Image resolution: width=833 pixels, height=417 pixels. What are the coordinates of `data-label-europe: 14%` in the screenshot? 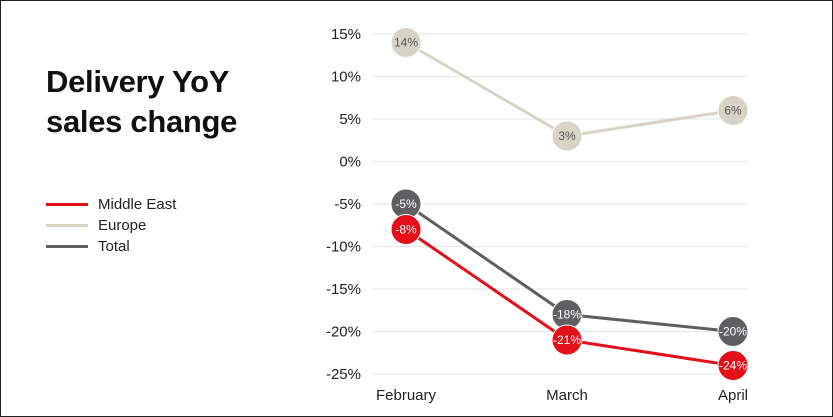 It's located at (406, 43).